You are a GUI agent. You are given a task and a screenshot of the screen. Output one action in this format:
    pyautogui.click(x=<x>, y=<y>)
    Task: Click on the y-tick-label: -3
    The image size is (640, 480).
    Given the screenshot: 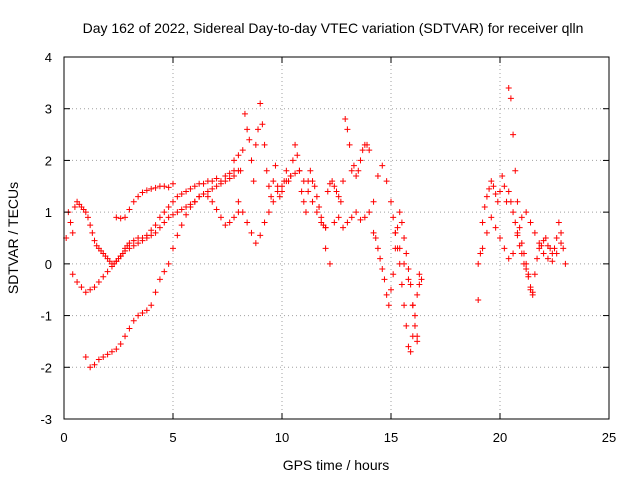 What is the action you would take?
    pyautogui.click(x=46, y=419)
    